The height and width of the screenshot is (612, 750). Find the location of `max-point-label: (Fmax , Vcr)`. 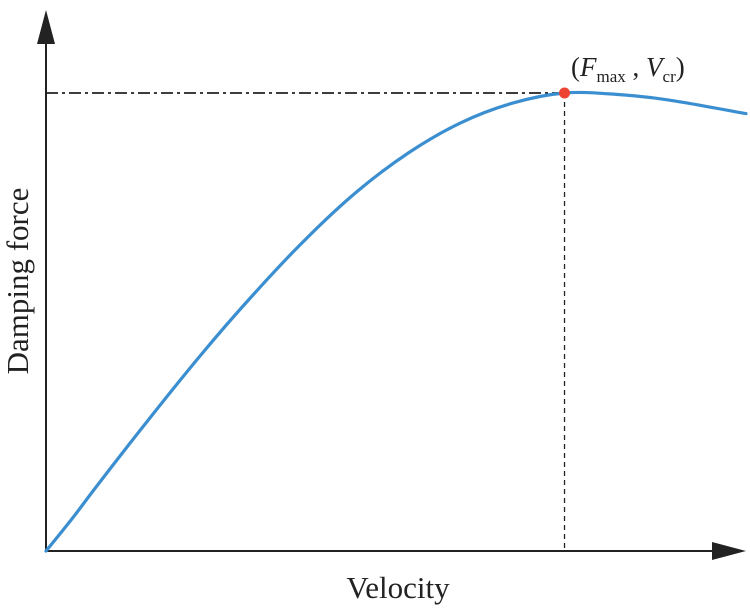

max-point-label: (Fmax , Vcr) is located at coordinates (628, 69).